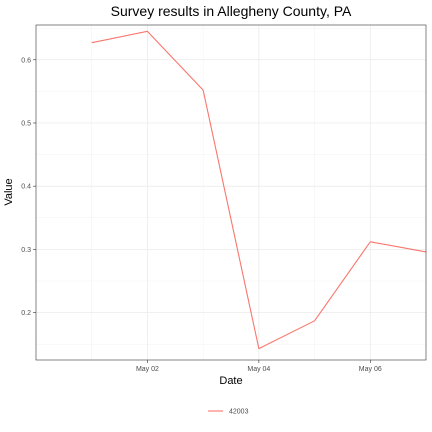 The image size is (432, 432). What do you see at coordinates (26, 60) in the screenshot?
I see `y-tick-label: 0.6` at bounding box center [26, 60].